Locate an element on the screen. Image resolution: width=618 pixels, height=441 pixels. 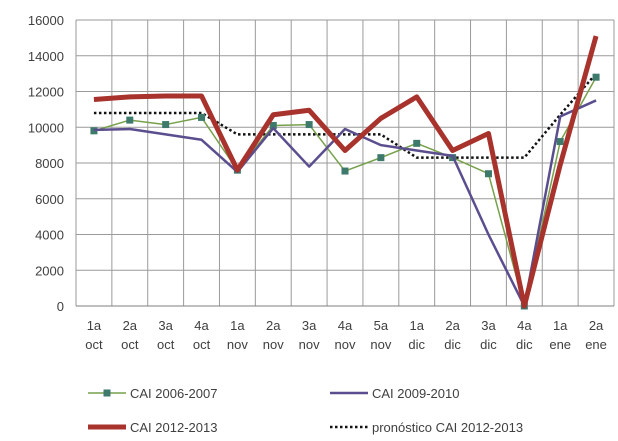
y-tick-label: 10000 is located at coordinates (46, 127).